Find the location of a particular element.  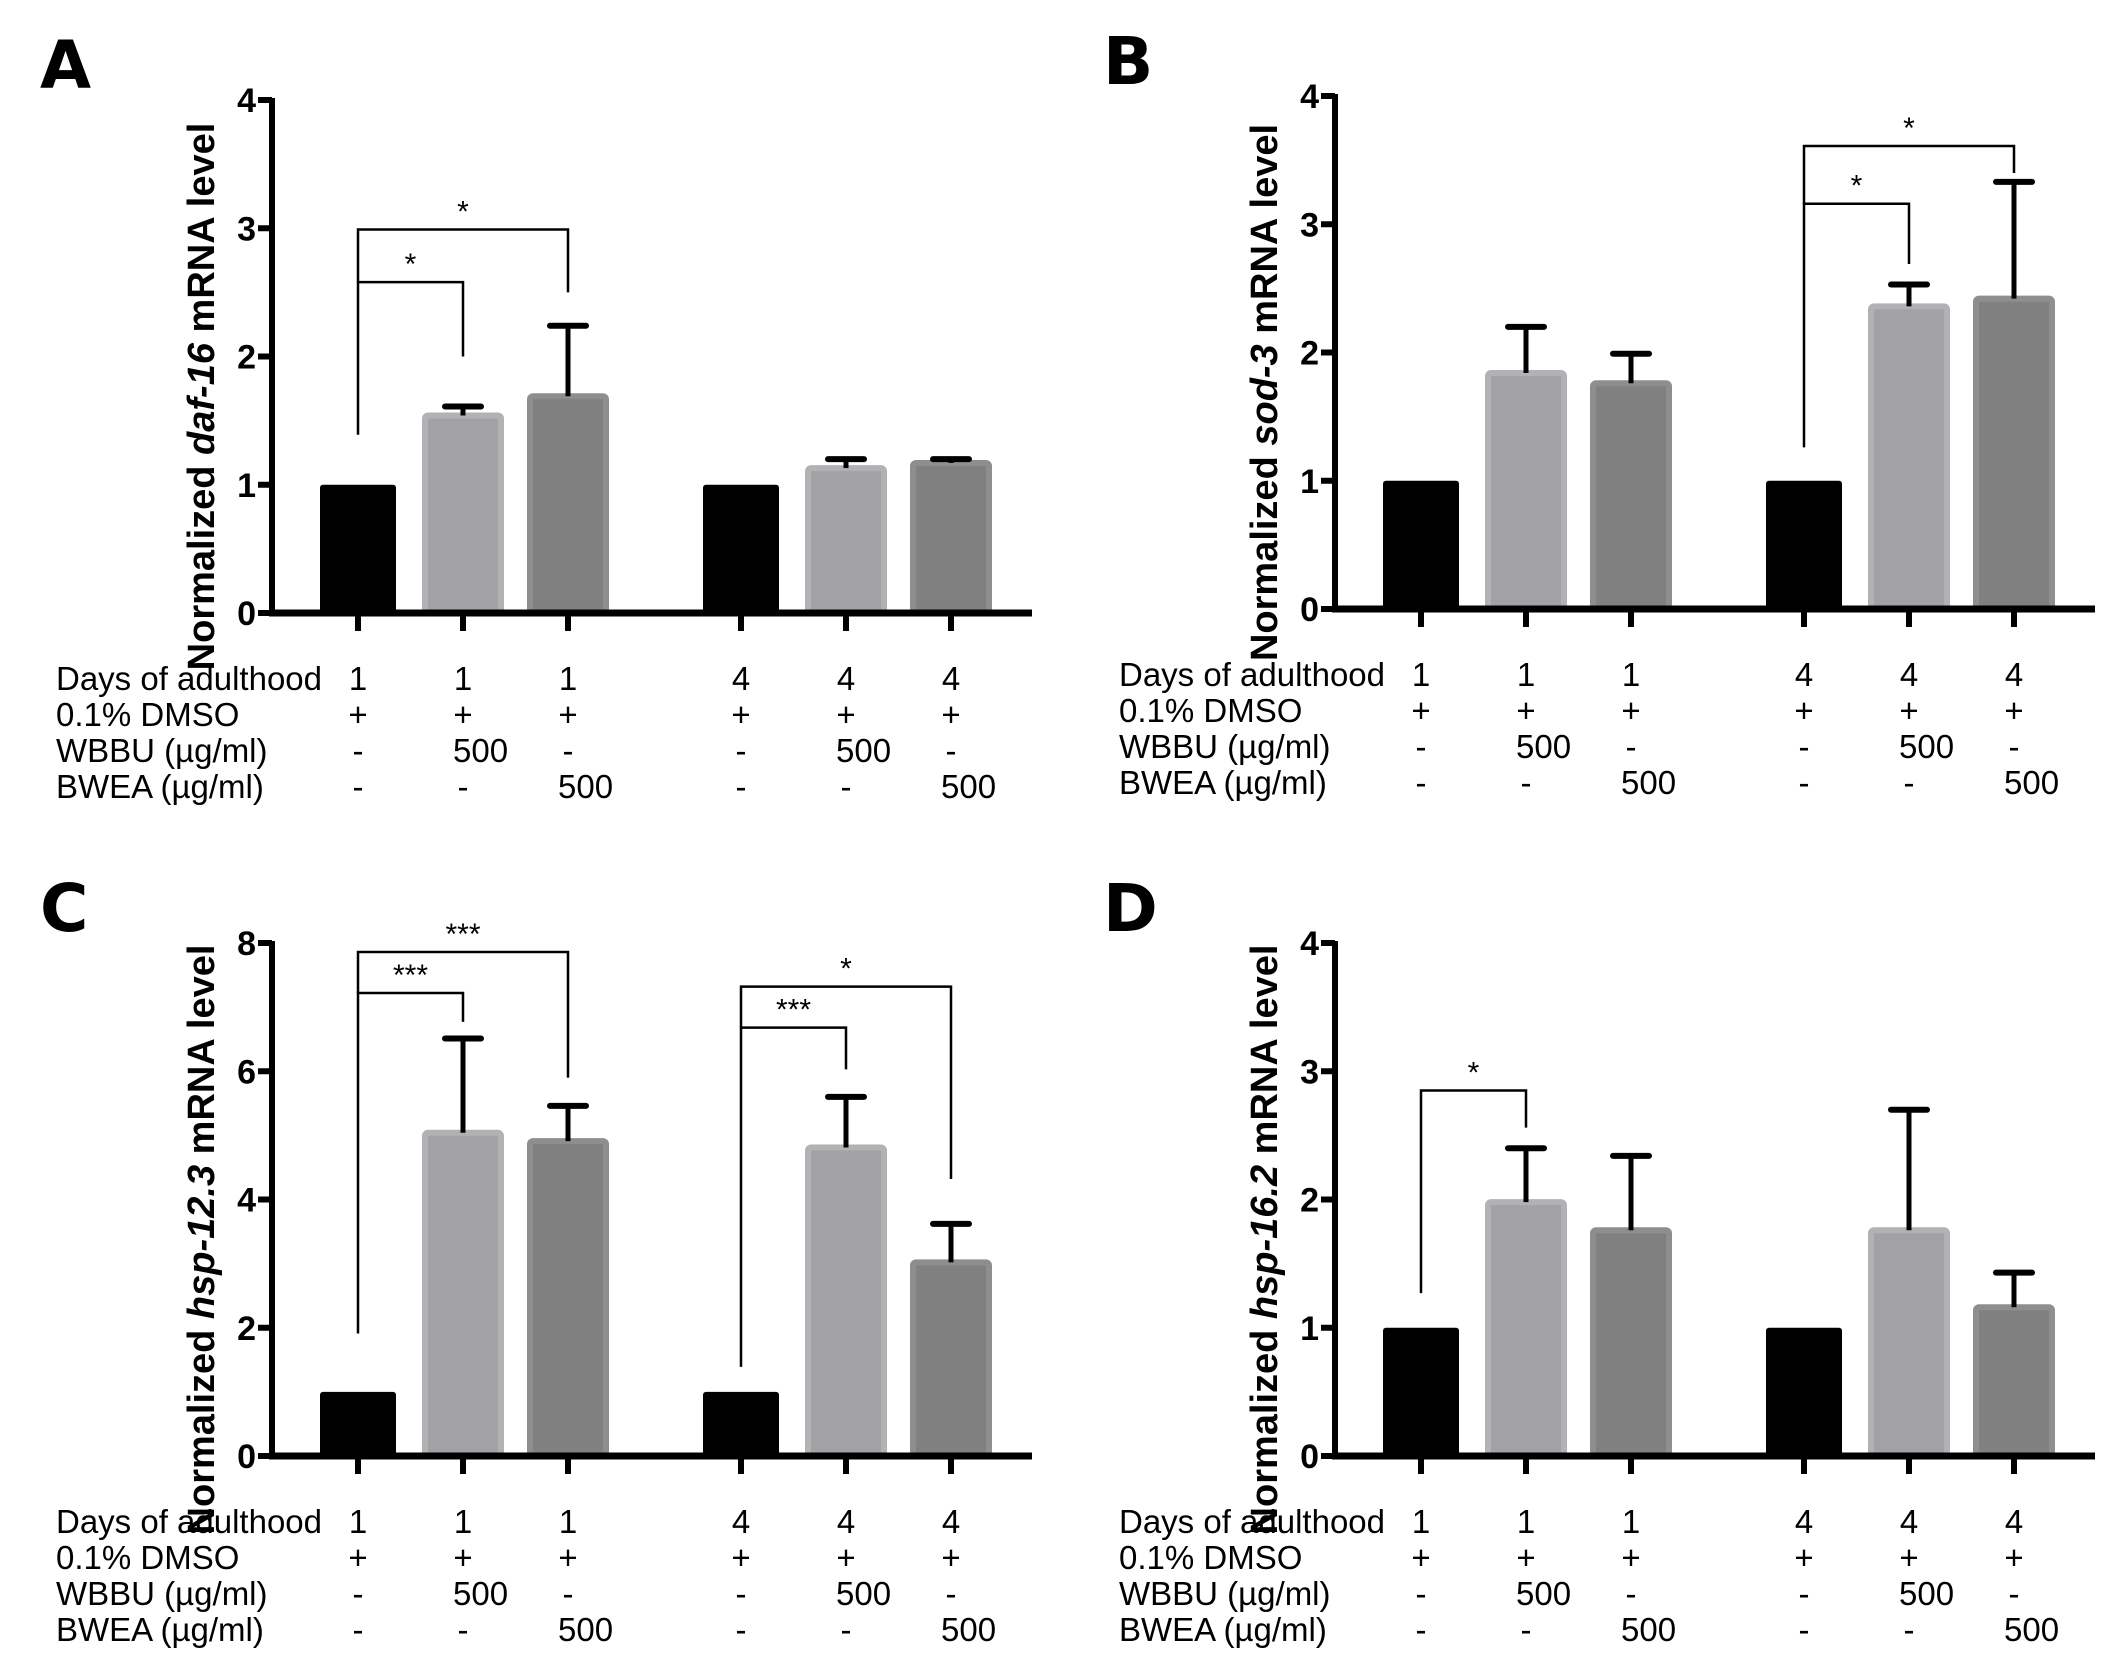

y-axis-label: Normalized hsp-12.3 mRNA level is located at coordinates (202, 1240).